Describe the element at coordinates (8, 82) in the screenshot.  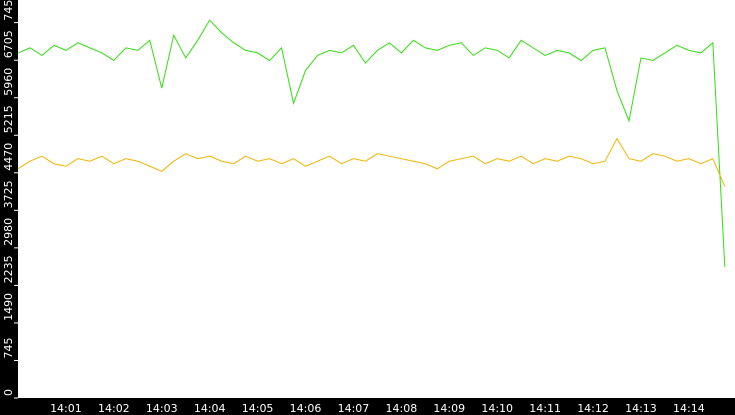
I see `y-tick-label: 5960` at that location.